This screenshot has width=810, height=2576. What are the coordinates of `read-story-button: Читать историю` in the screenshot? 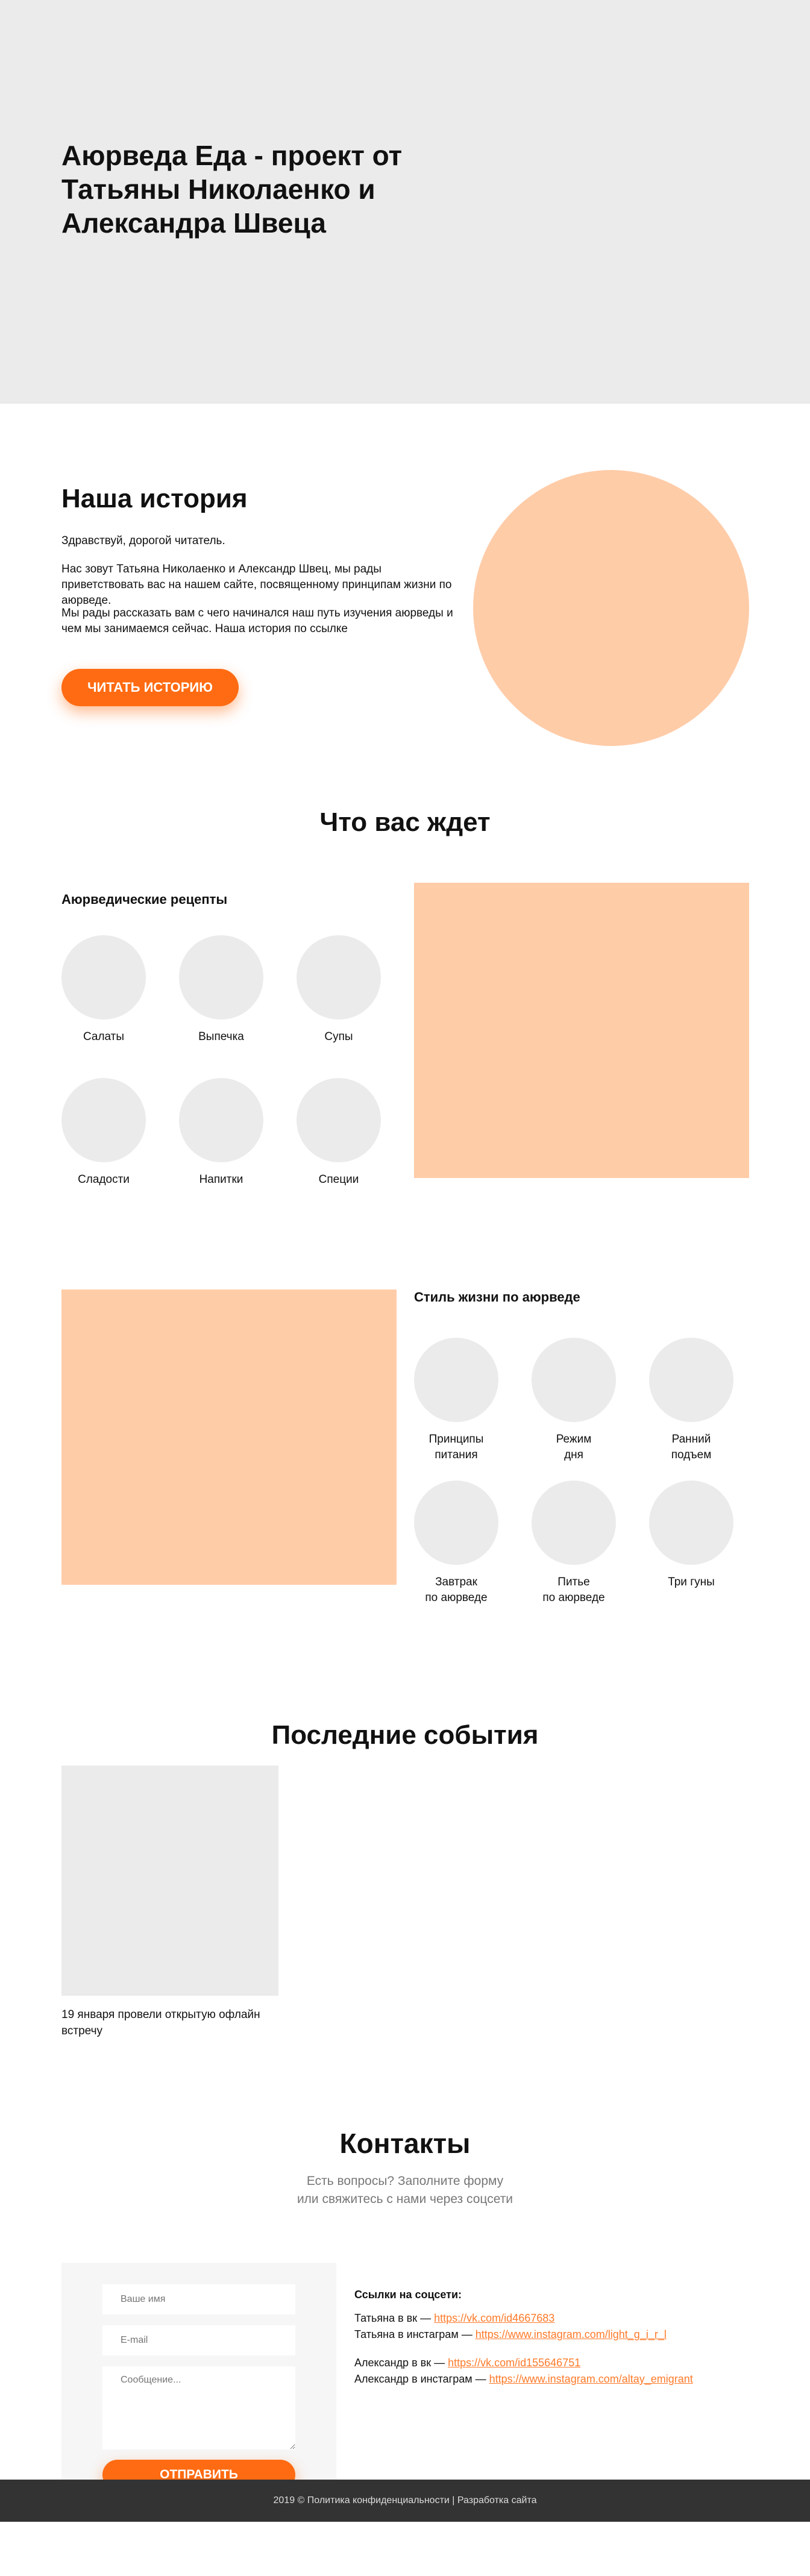 It's located at (150, 687).